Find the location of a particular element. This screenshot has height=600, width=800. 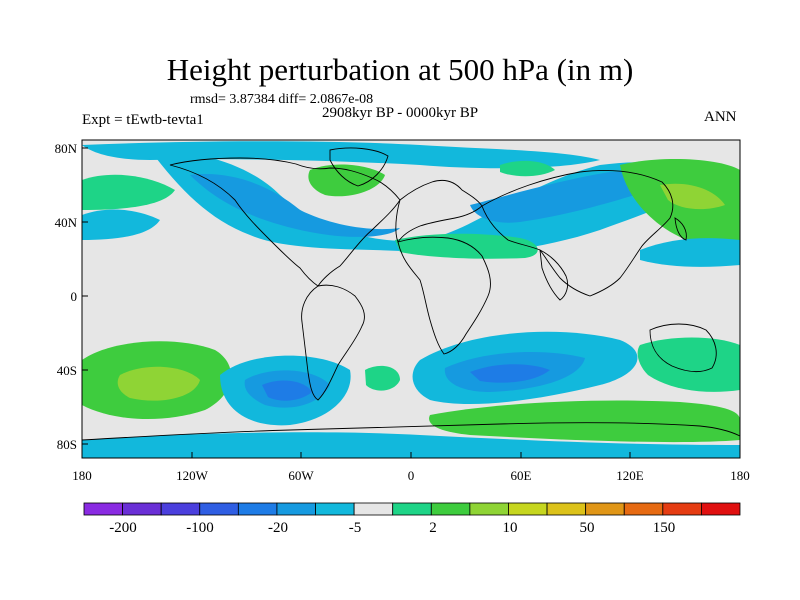

y-axis is located at coordinates (85, 296).